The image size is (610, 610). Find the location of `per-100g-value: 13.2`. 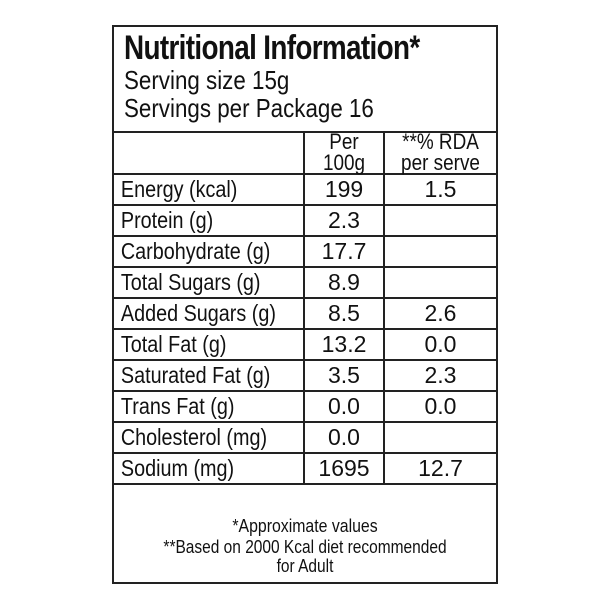

per-100g-value: 13.2 is located at coordinates (344, 344).